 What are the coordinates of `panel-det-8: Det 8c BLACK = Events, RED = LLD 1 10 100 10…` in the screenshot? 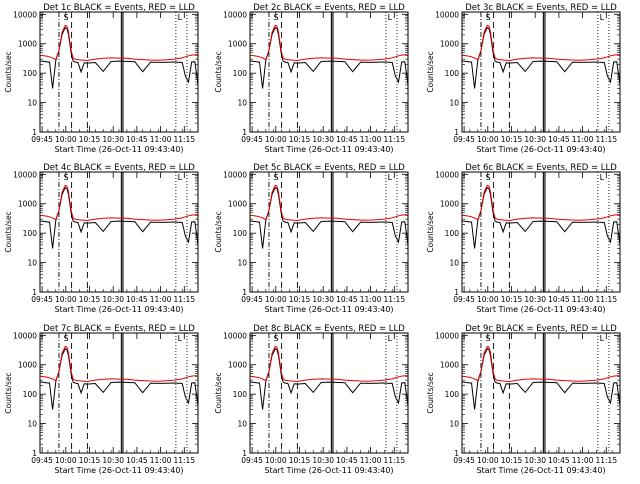 It's located at (311, 399).